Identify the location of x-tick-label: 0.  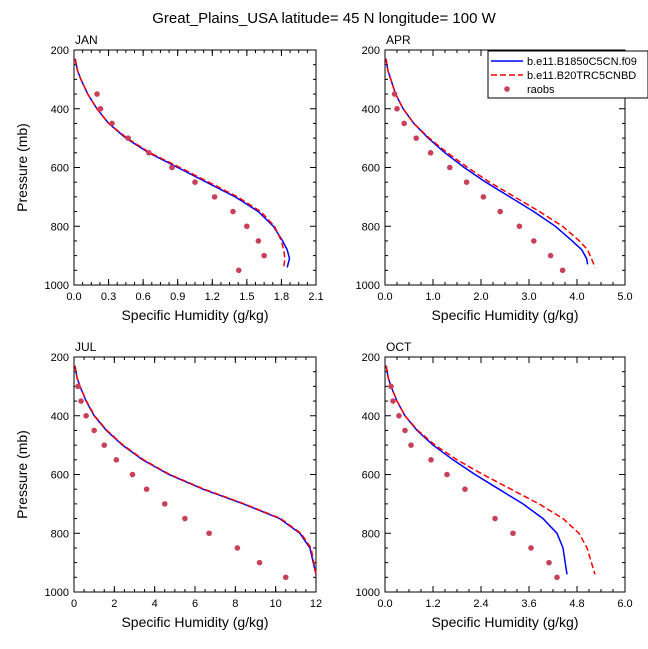
(74, 604).